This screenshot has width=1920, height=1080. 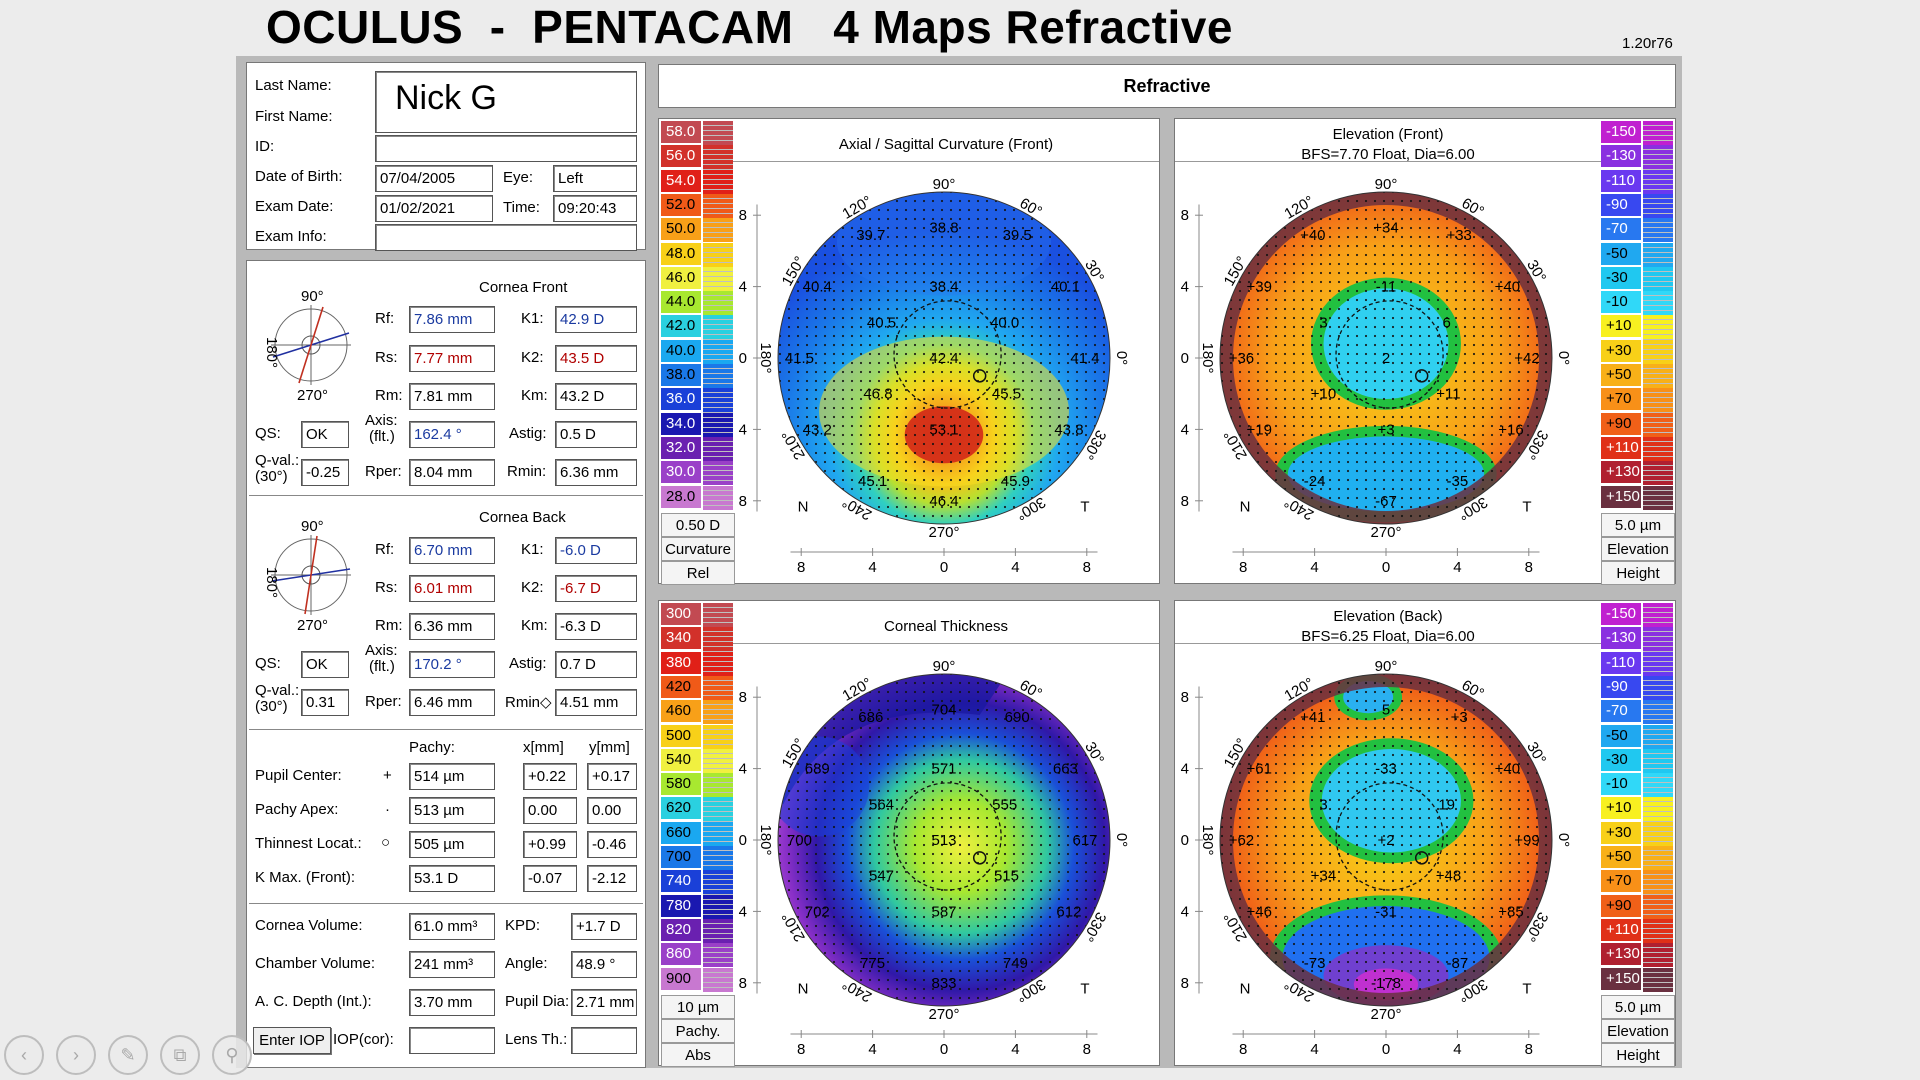 I want to click on front-qs-field: OK, so click(x=325, y=434).